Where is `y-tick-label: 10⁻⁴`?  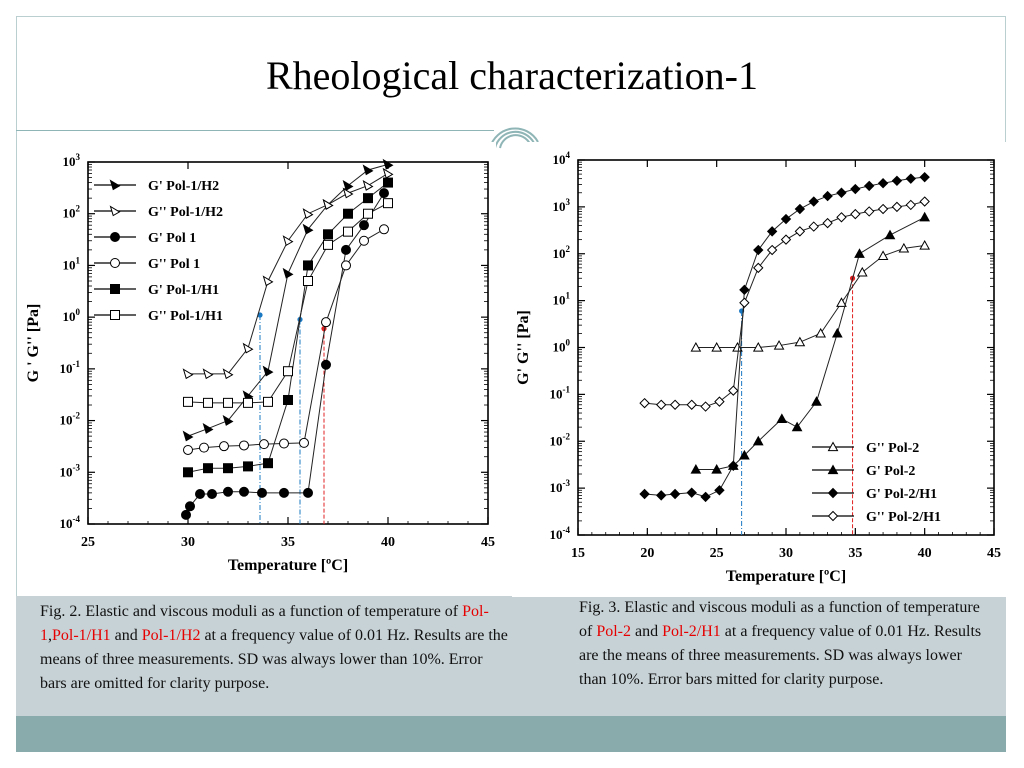 y-tick-label: 10⁻⁴ is located at coordinates (70, 522).